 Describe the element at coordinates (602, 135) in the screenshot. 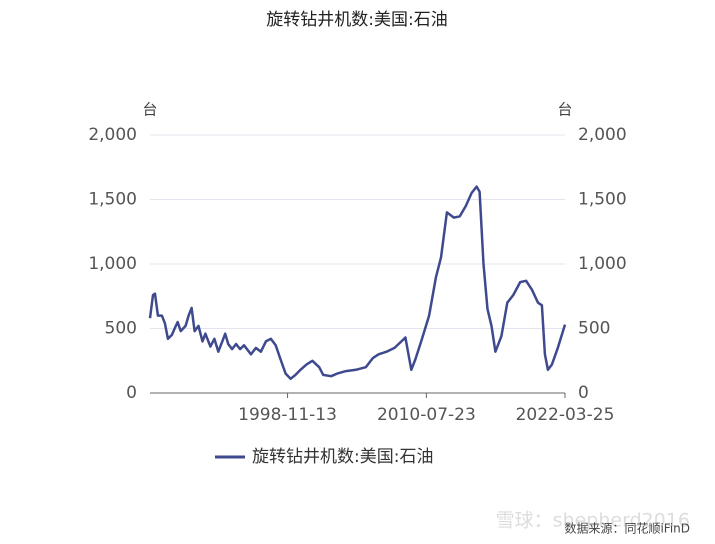

I see `y2-tick-label: 2,000` at that location.